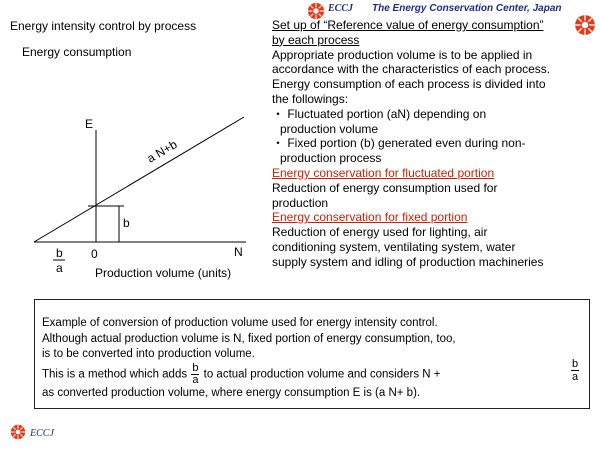 The image size is (600, 450). I want to click on red-heading-fixed: Energy conservation for fixed portion, so click(370, 217).